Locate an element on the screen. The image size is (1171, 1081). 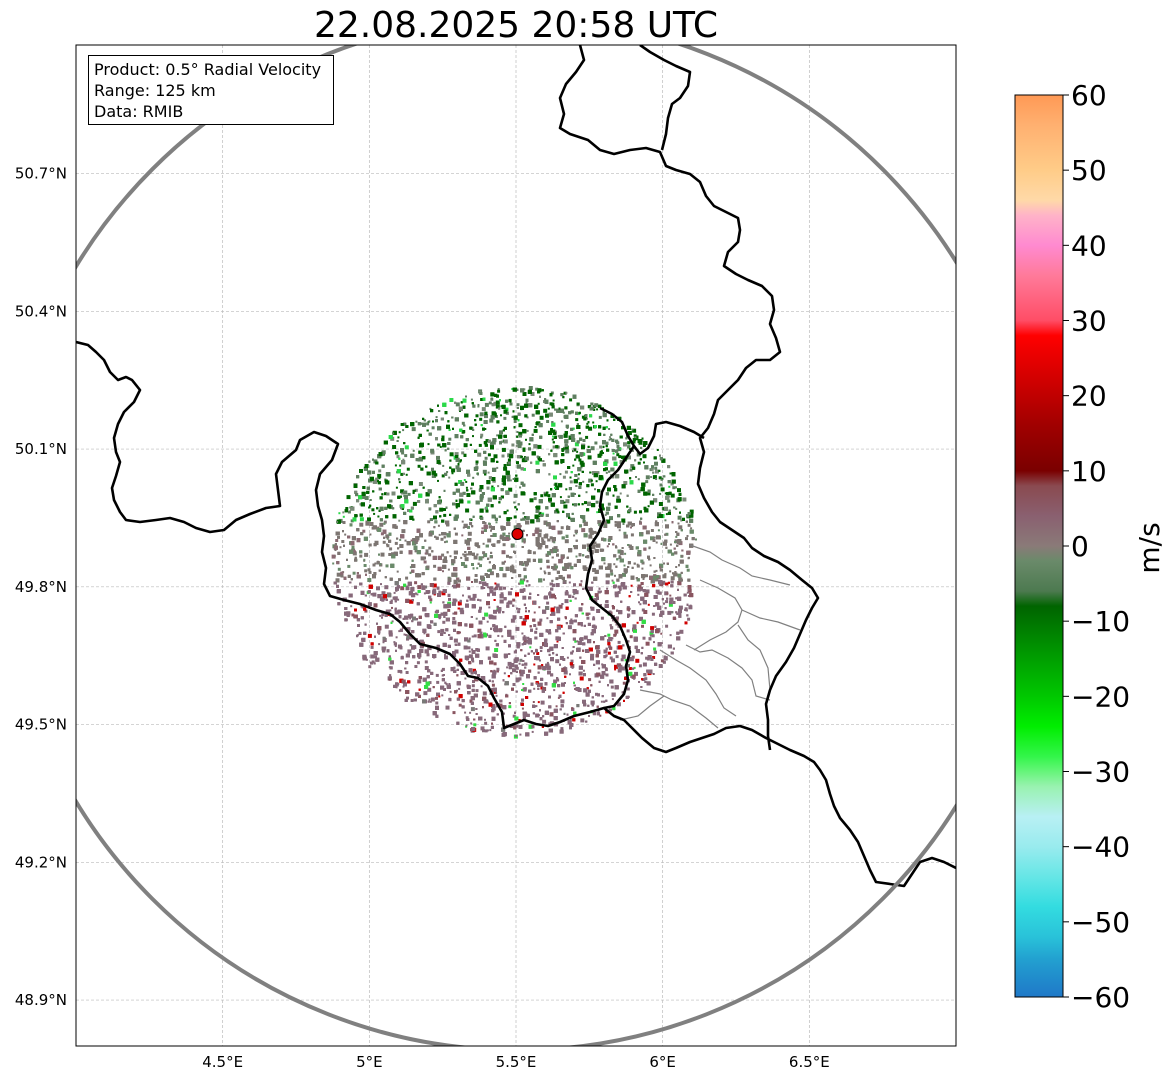
lat-tick-label: 50.7°N is located at coordinates (41, 174).